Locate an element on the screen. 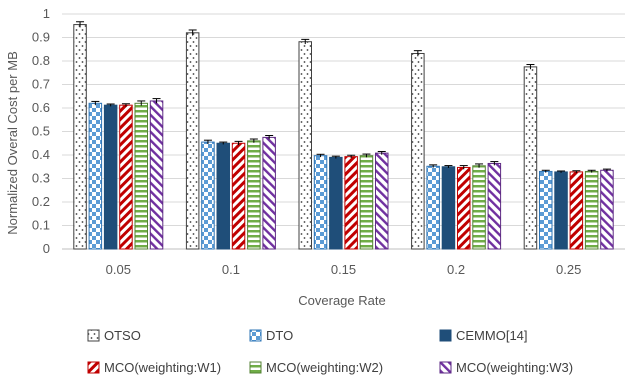 This screenshot has width=629, height=385. y-tick-label: 0 is located at coordinates (46, 248).